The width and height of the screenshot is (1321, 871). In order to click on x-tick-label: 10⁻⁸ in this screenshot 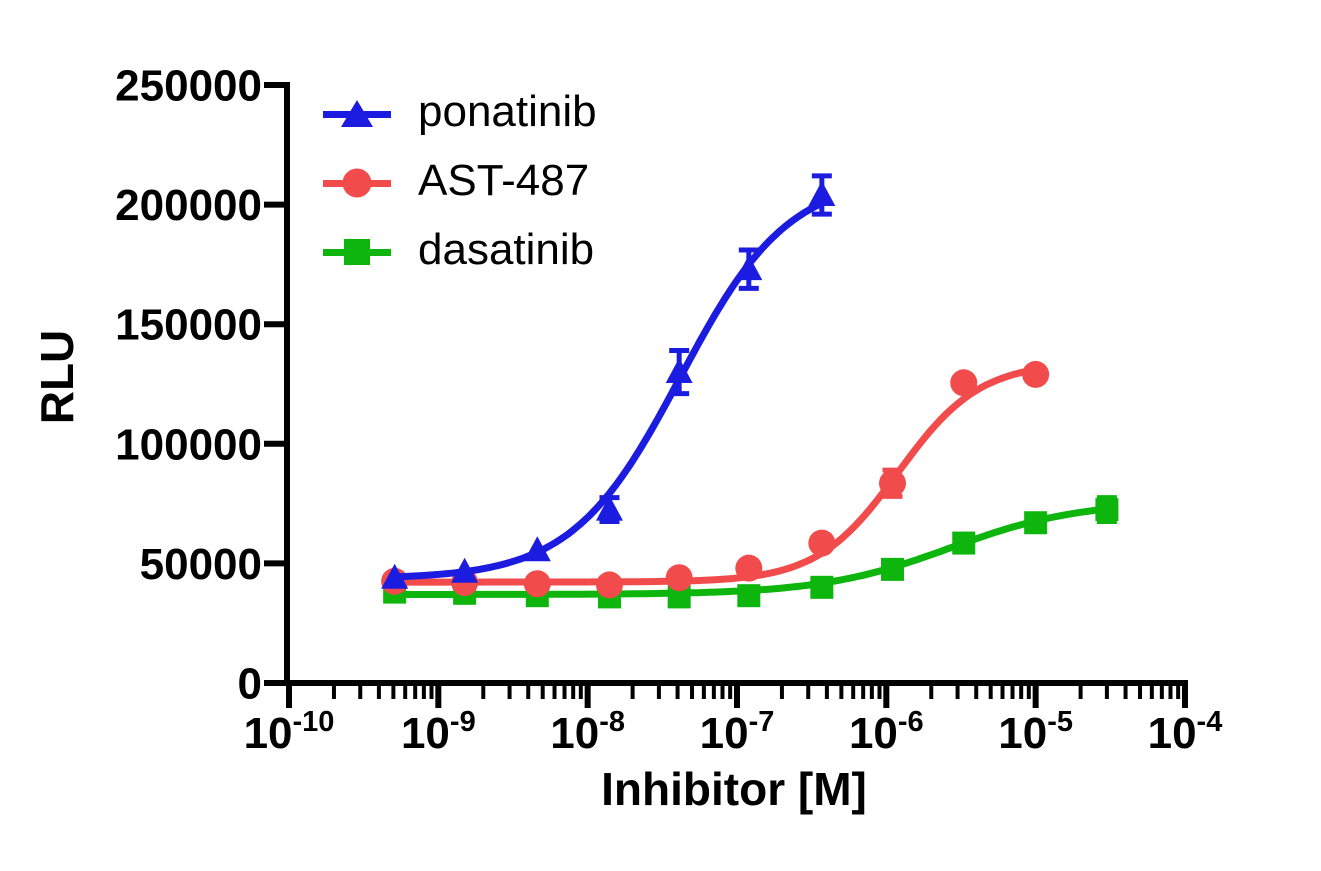, I will do `click(587, 732)`.